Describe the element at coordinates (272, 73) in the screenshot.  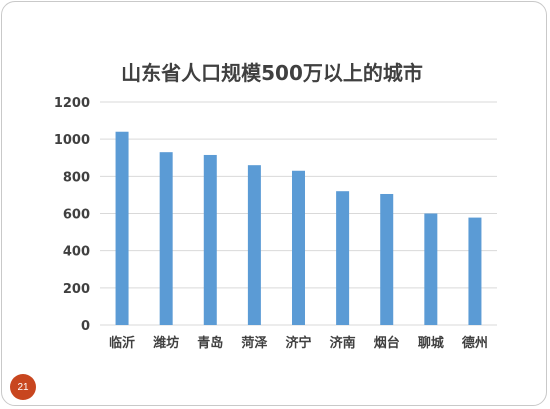
I see `chart-title: 山东省人口规模500万以上的城市` at that location.